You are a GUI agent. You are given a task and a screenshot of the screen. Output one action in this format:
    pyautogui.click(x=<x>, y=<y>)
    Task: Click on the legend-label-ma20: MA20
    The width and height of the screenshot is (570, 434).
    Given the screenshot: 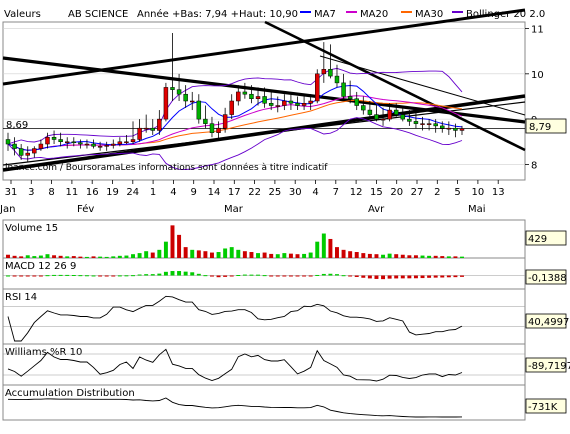 What is the action you would take?
    pyautogui.click(x=374, y=14)
    